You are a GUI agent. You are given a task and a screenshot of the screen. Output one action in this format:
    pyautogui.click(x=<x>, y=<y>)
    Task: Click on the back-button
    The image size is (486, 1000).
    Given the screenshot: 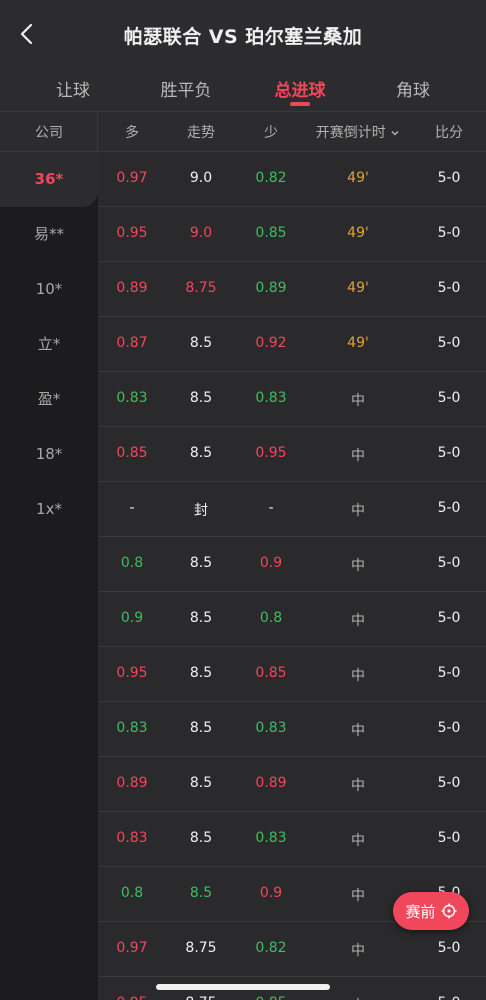 What is the action you would take?
    pyautogui.click(x=28, y=34)
    